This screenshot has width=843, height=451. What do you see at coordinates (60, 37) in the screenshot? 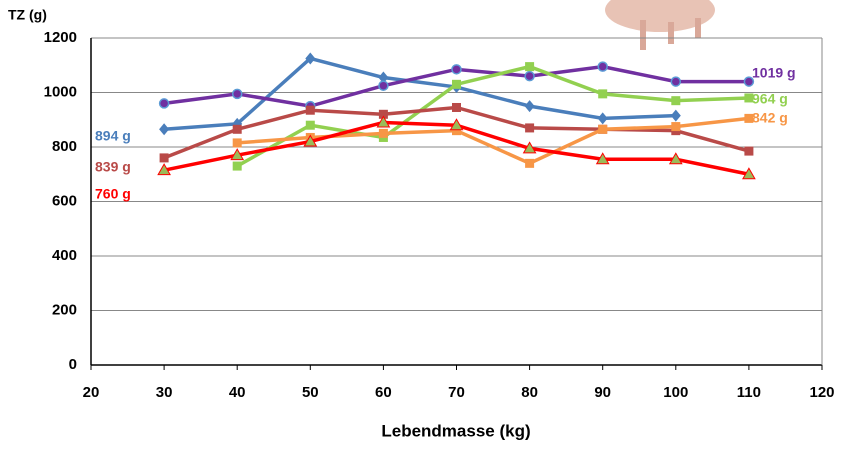
I see `y-tick-label: 1200` at bounding box center [60, 37].